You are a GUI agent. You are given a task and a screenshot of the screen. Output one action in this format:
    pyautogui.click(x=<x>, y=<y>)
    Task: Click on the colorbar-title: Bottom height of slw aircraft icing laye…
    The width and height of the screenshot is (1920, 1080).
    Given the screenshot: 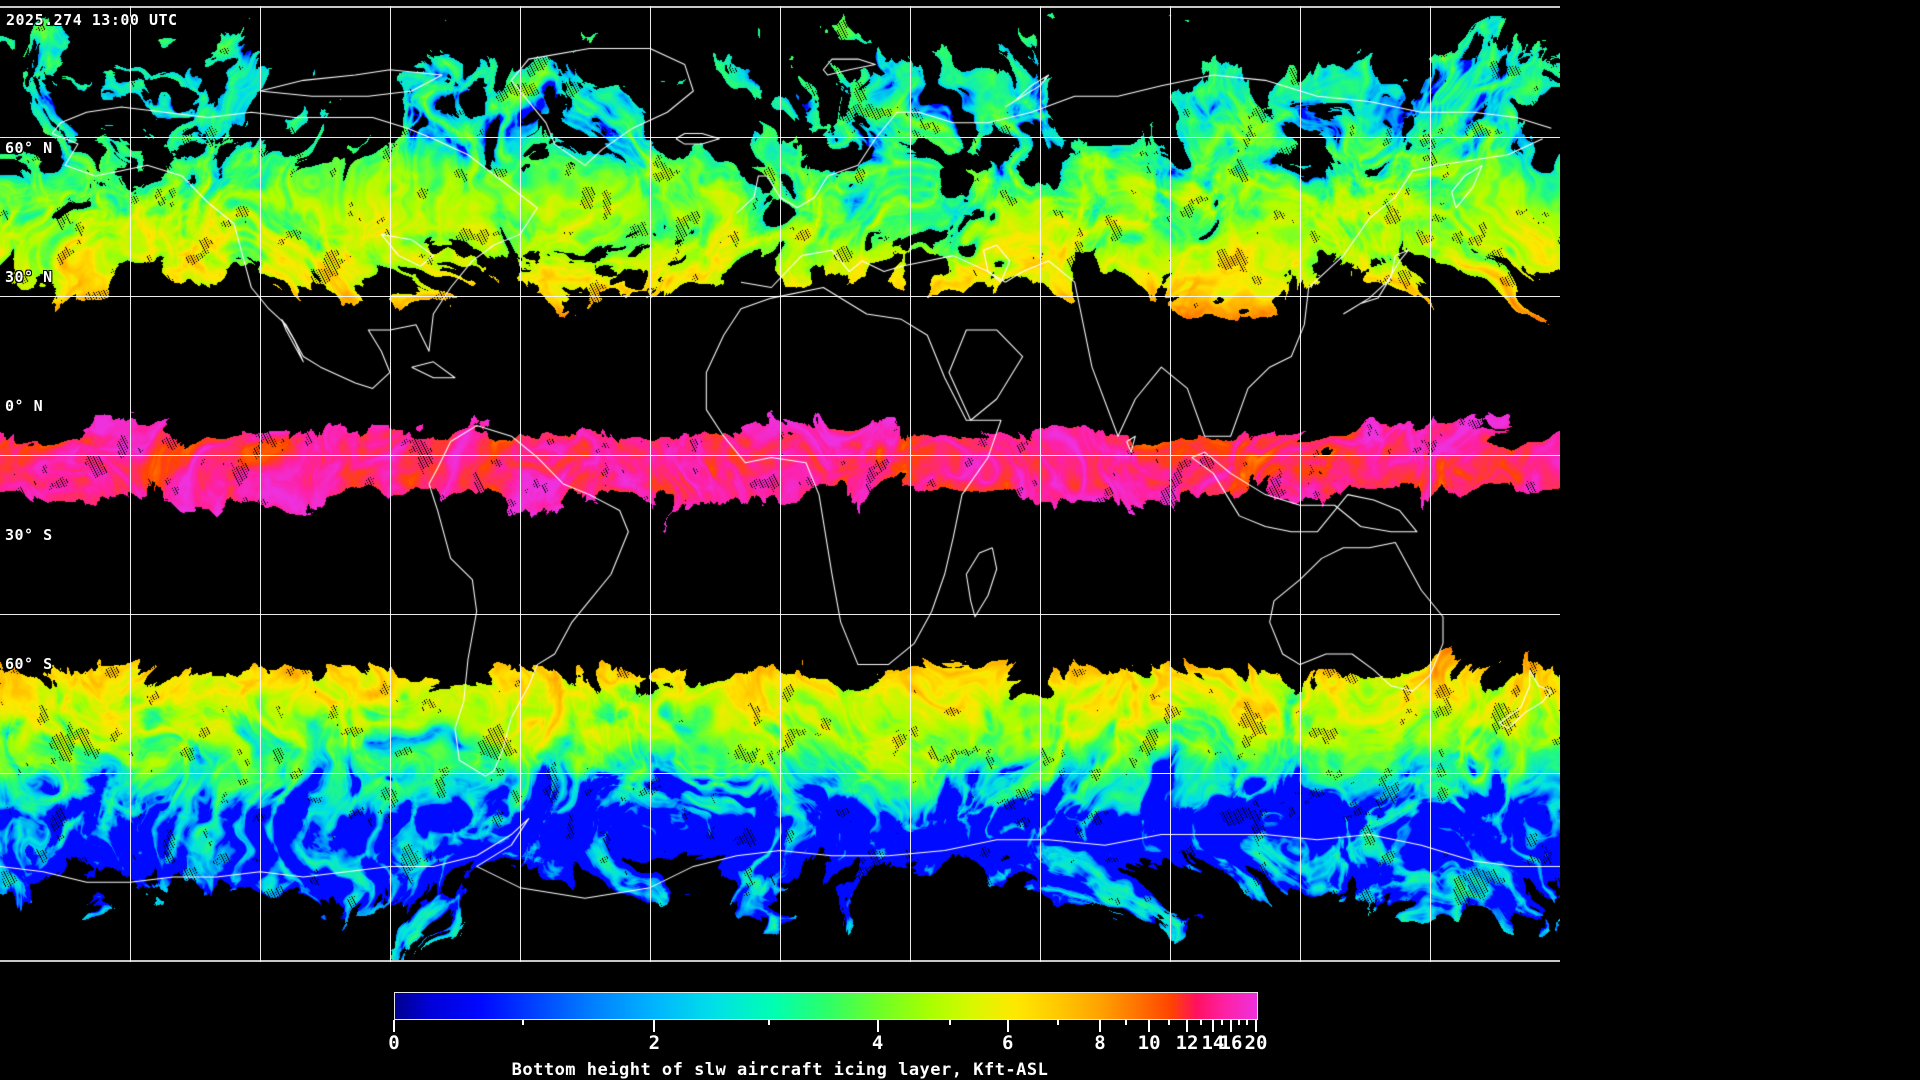 What is the action you would take?
    pyautogui.click(x=780, y=1070)
    